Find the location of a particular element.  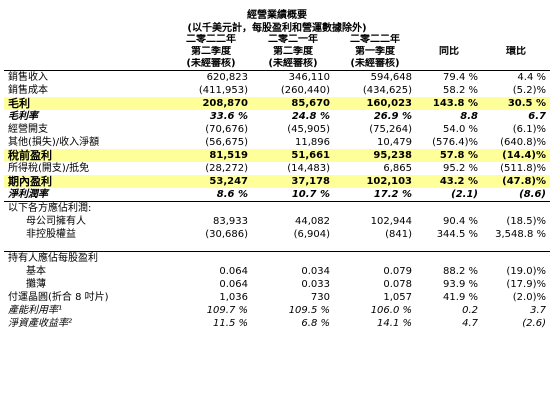

cell: (14,483) is located at coordinates (308, 168).